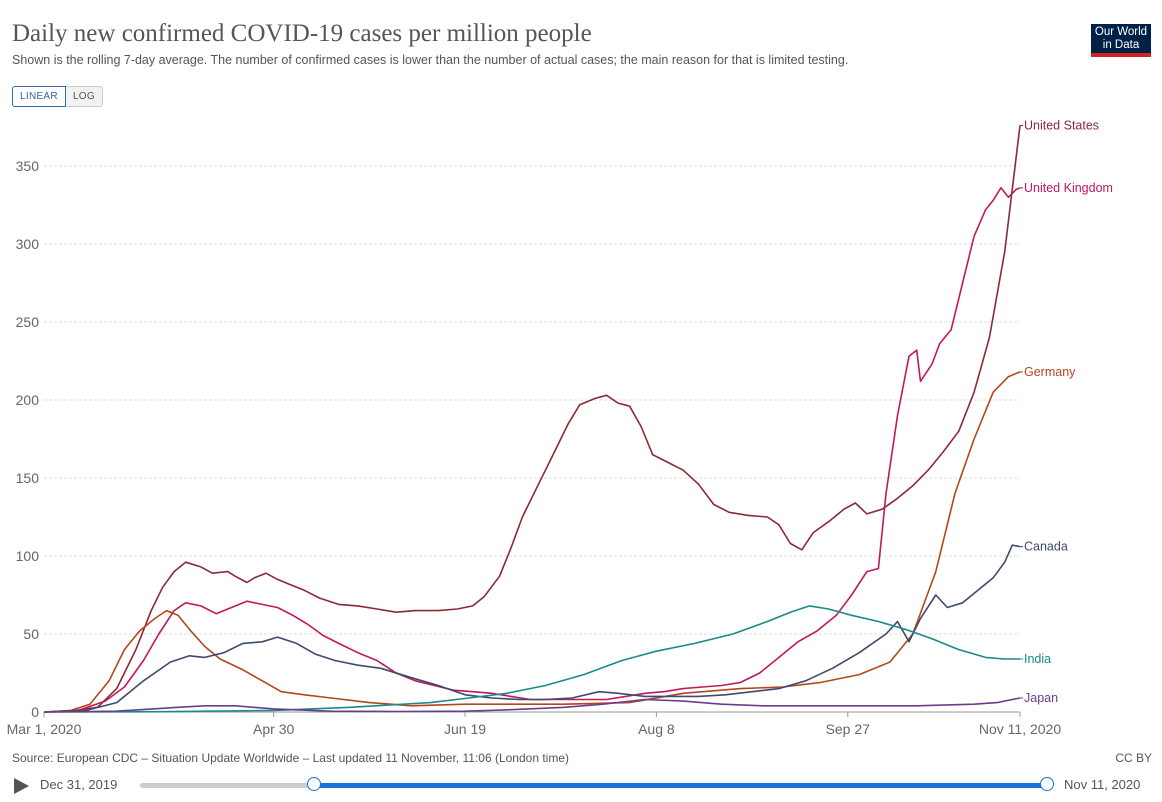 The width and height of the screenshot is (1162, 802). I want to click on series-label-japan: Japan, so click(1041, 698).